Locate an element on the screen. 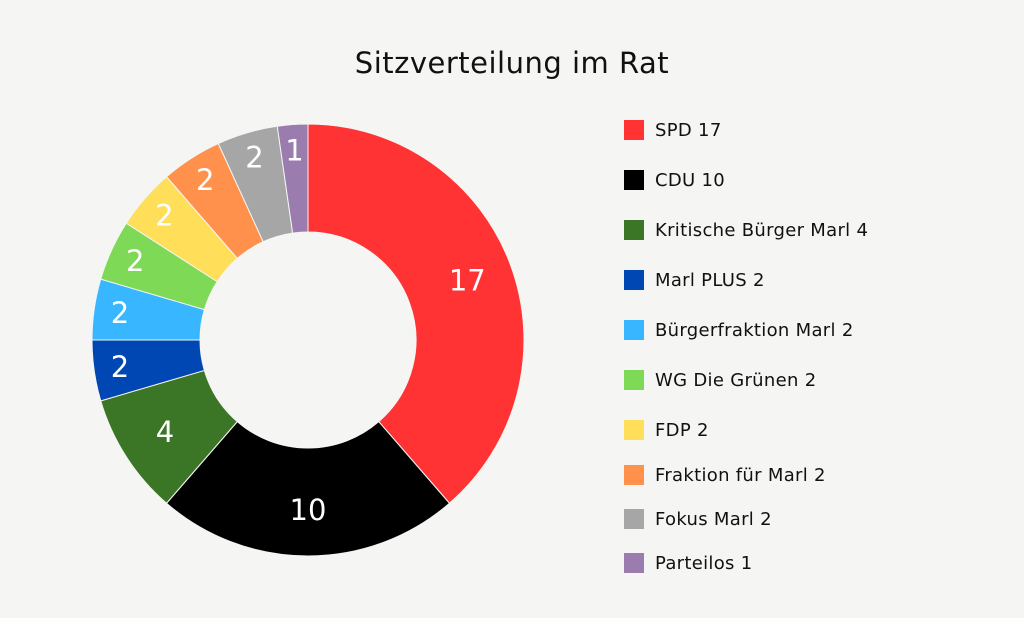 The height and width of the screenshot is (618, 1024). legend-label: Bürgerfraktion Marl 2 is located at coordinates (754, 330).